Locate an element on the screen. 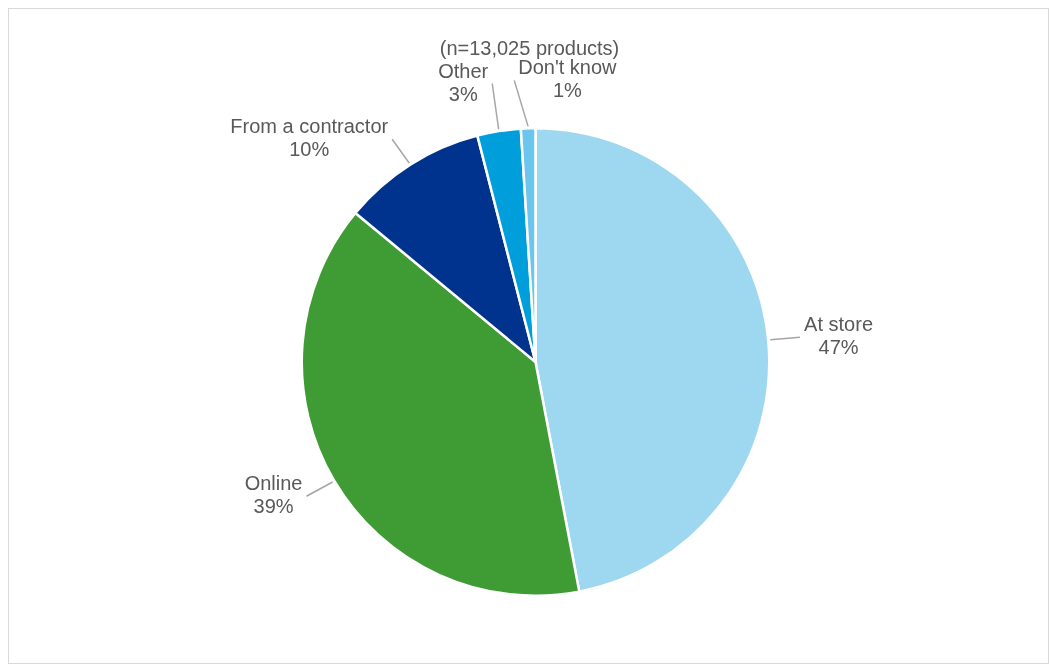 The width and height of the screenshot is (1049, 664). chart-subtitle: (n=13,025 products) is located at coordinates (529, 48).